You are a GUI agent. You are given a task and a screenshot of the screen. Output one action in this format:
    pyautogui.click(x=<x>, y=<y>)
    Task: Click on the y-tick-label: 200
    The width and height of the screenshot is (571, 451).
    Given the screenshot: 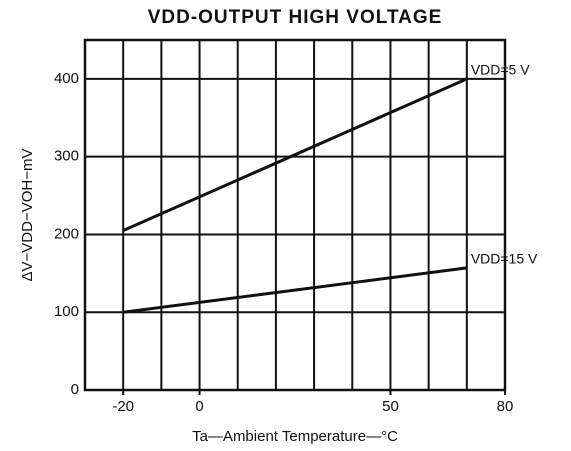 What is the action you would take?
    pyautogui.click(x=66, y=233)
    